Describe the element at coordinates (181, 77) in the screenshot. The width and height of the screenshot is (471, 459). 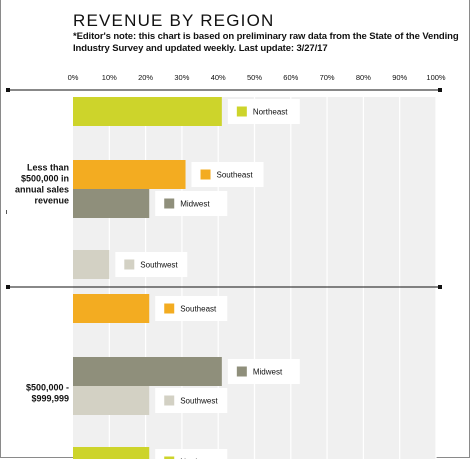
I see `x-tick-label: 30%` at that location.